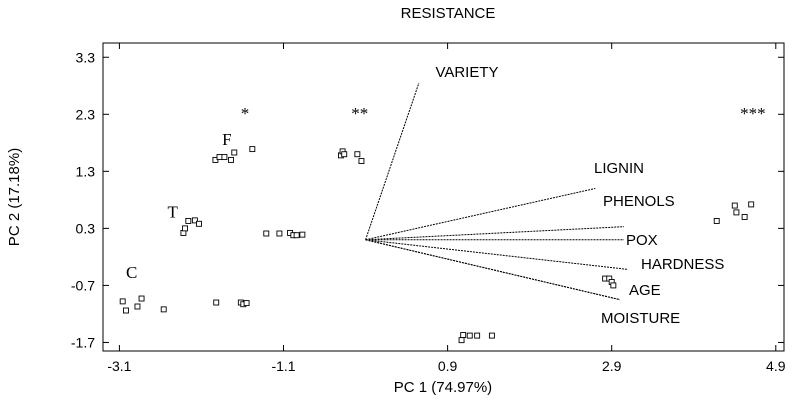  I want to click on x-tick-label: 0.9, so click(448, 366).